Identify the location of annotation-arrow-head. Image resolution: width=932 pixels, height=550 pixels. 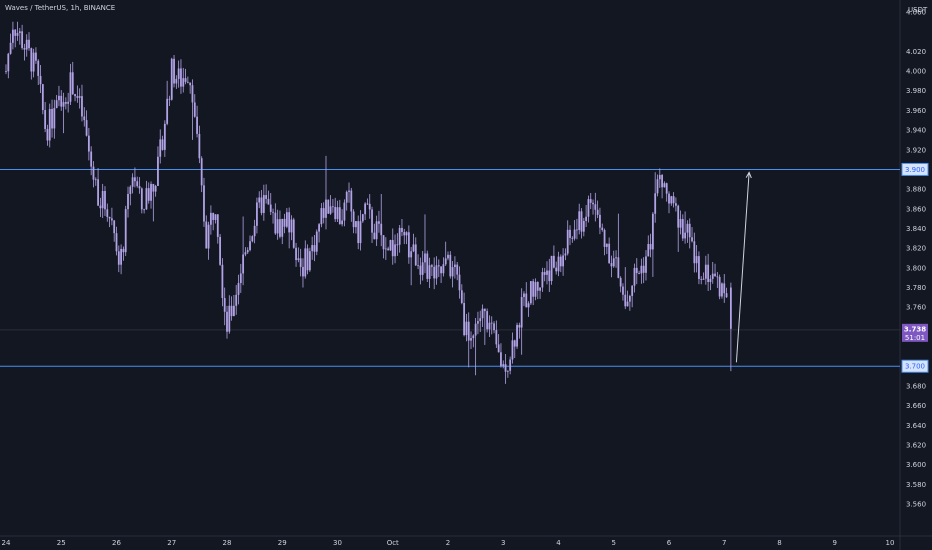
(748, 175).